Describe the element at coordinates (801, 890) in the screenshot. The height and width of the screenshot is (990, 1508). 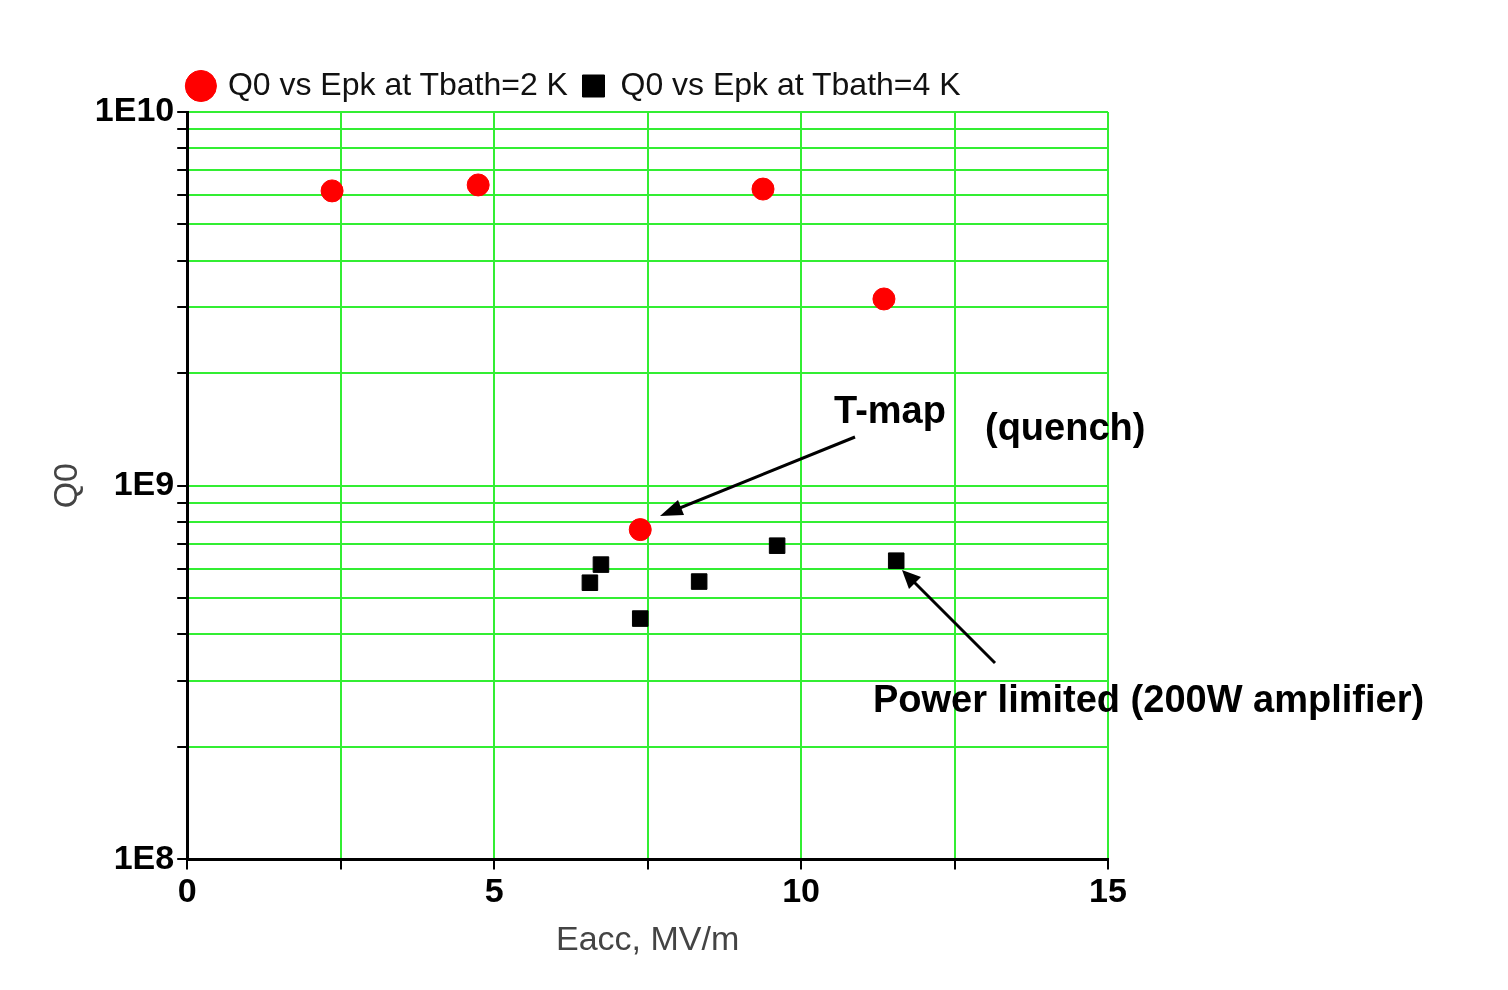
I see `x-tick-label: 10` at that location.